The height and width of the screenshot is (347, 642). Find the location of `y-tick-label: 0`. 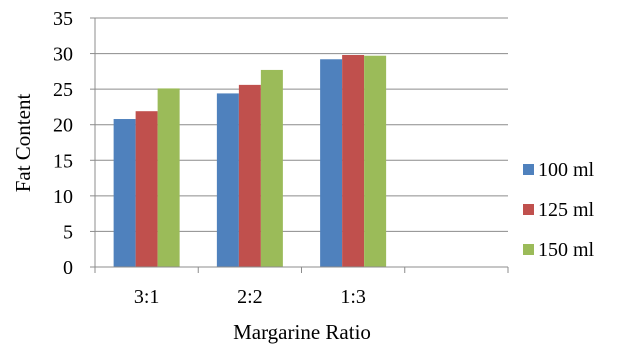

y-tick-label: 0 is located at coordinates (68, 268).